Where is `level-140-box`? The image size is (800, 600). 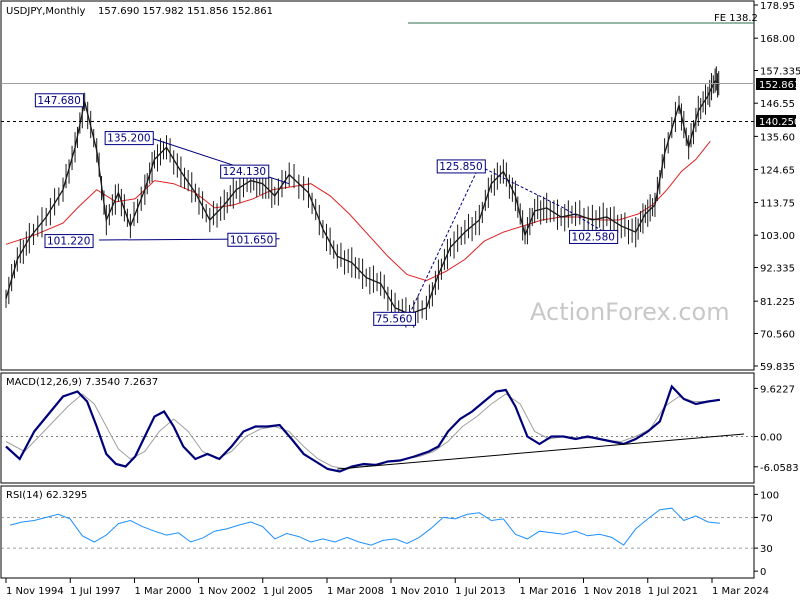
level-140-box is located at coordinates (776, 121).